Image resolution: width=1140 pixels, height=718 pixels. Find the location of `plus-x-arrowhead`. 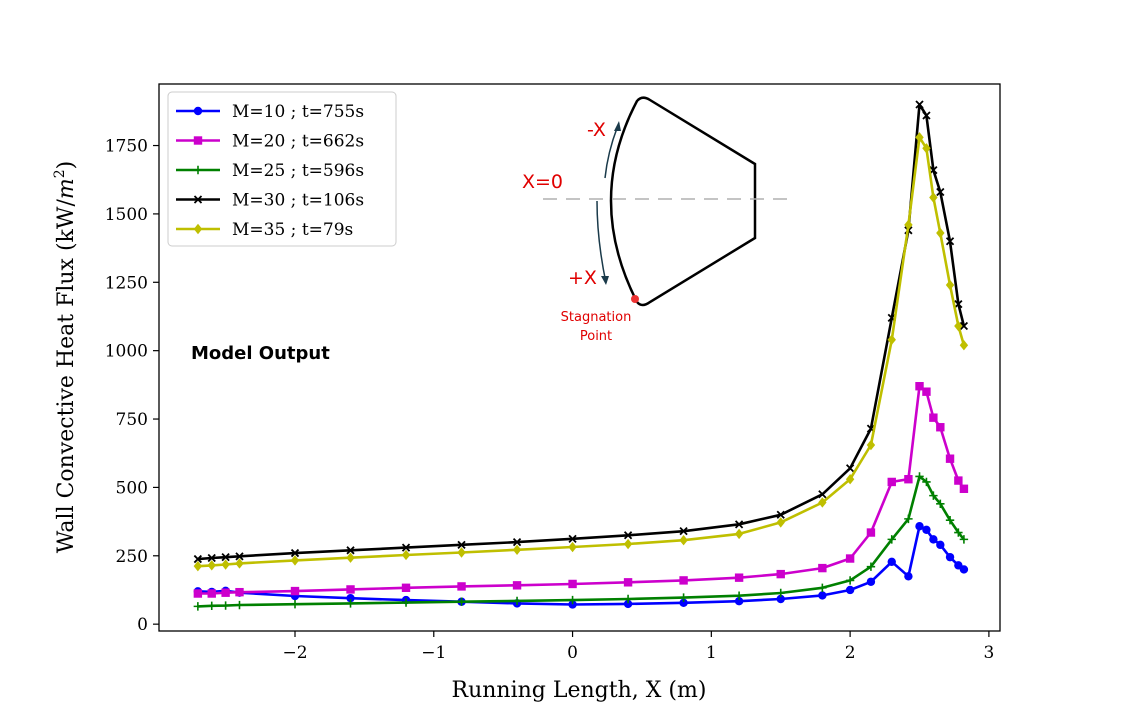

plus-x-arrowhead is located at coordinates (605, 280).